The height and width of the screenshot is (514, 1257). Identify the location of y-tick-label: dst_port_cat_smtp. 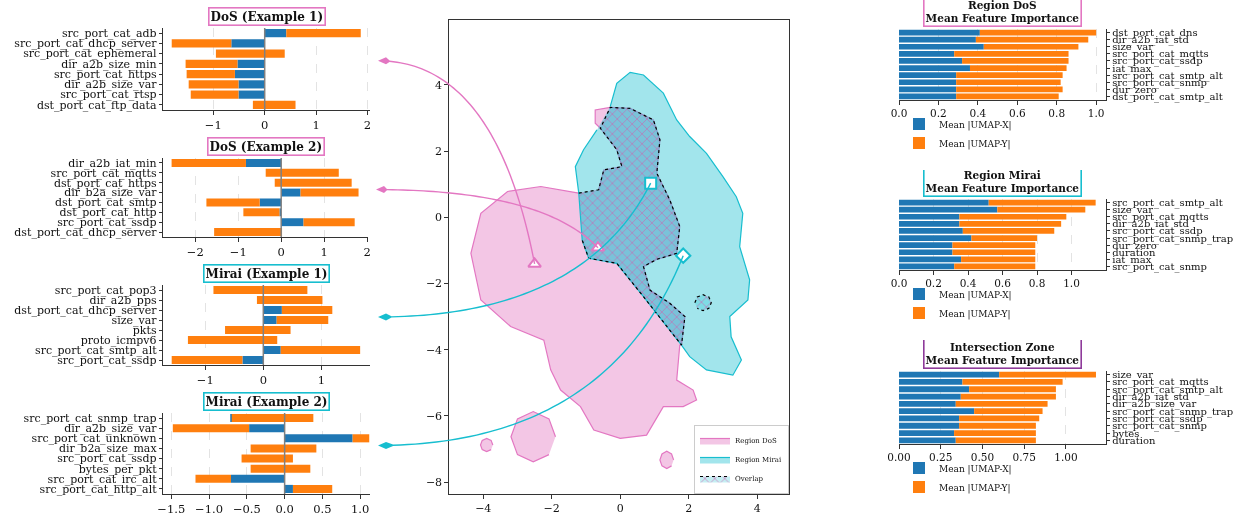
(105, 203).